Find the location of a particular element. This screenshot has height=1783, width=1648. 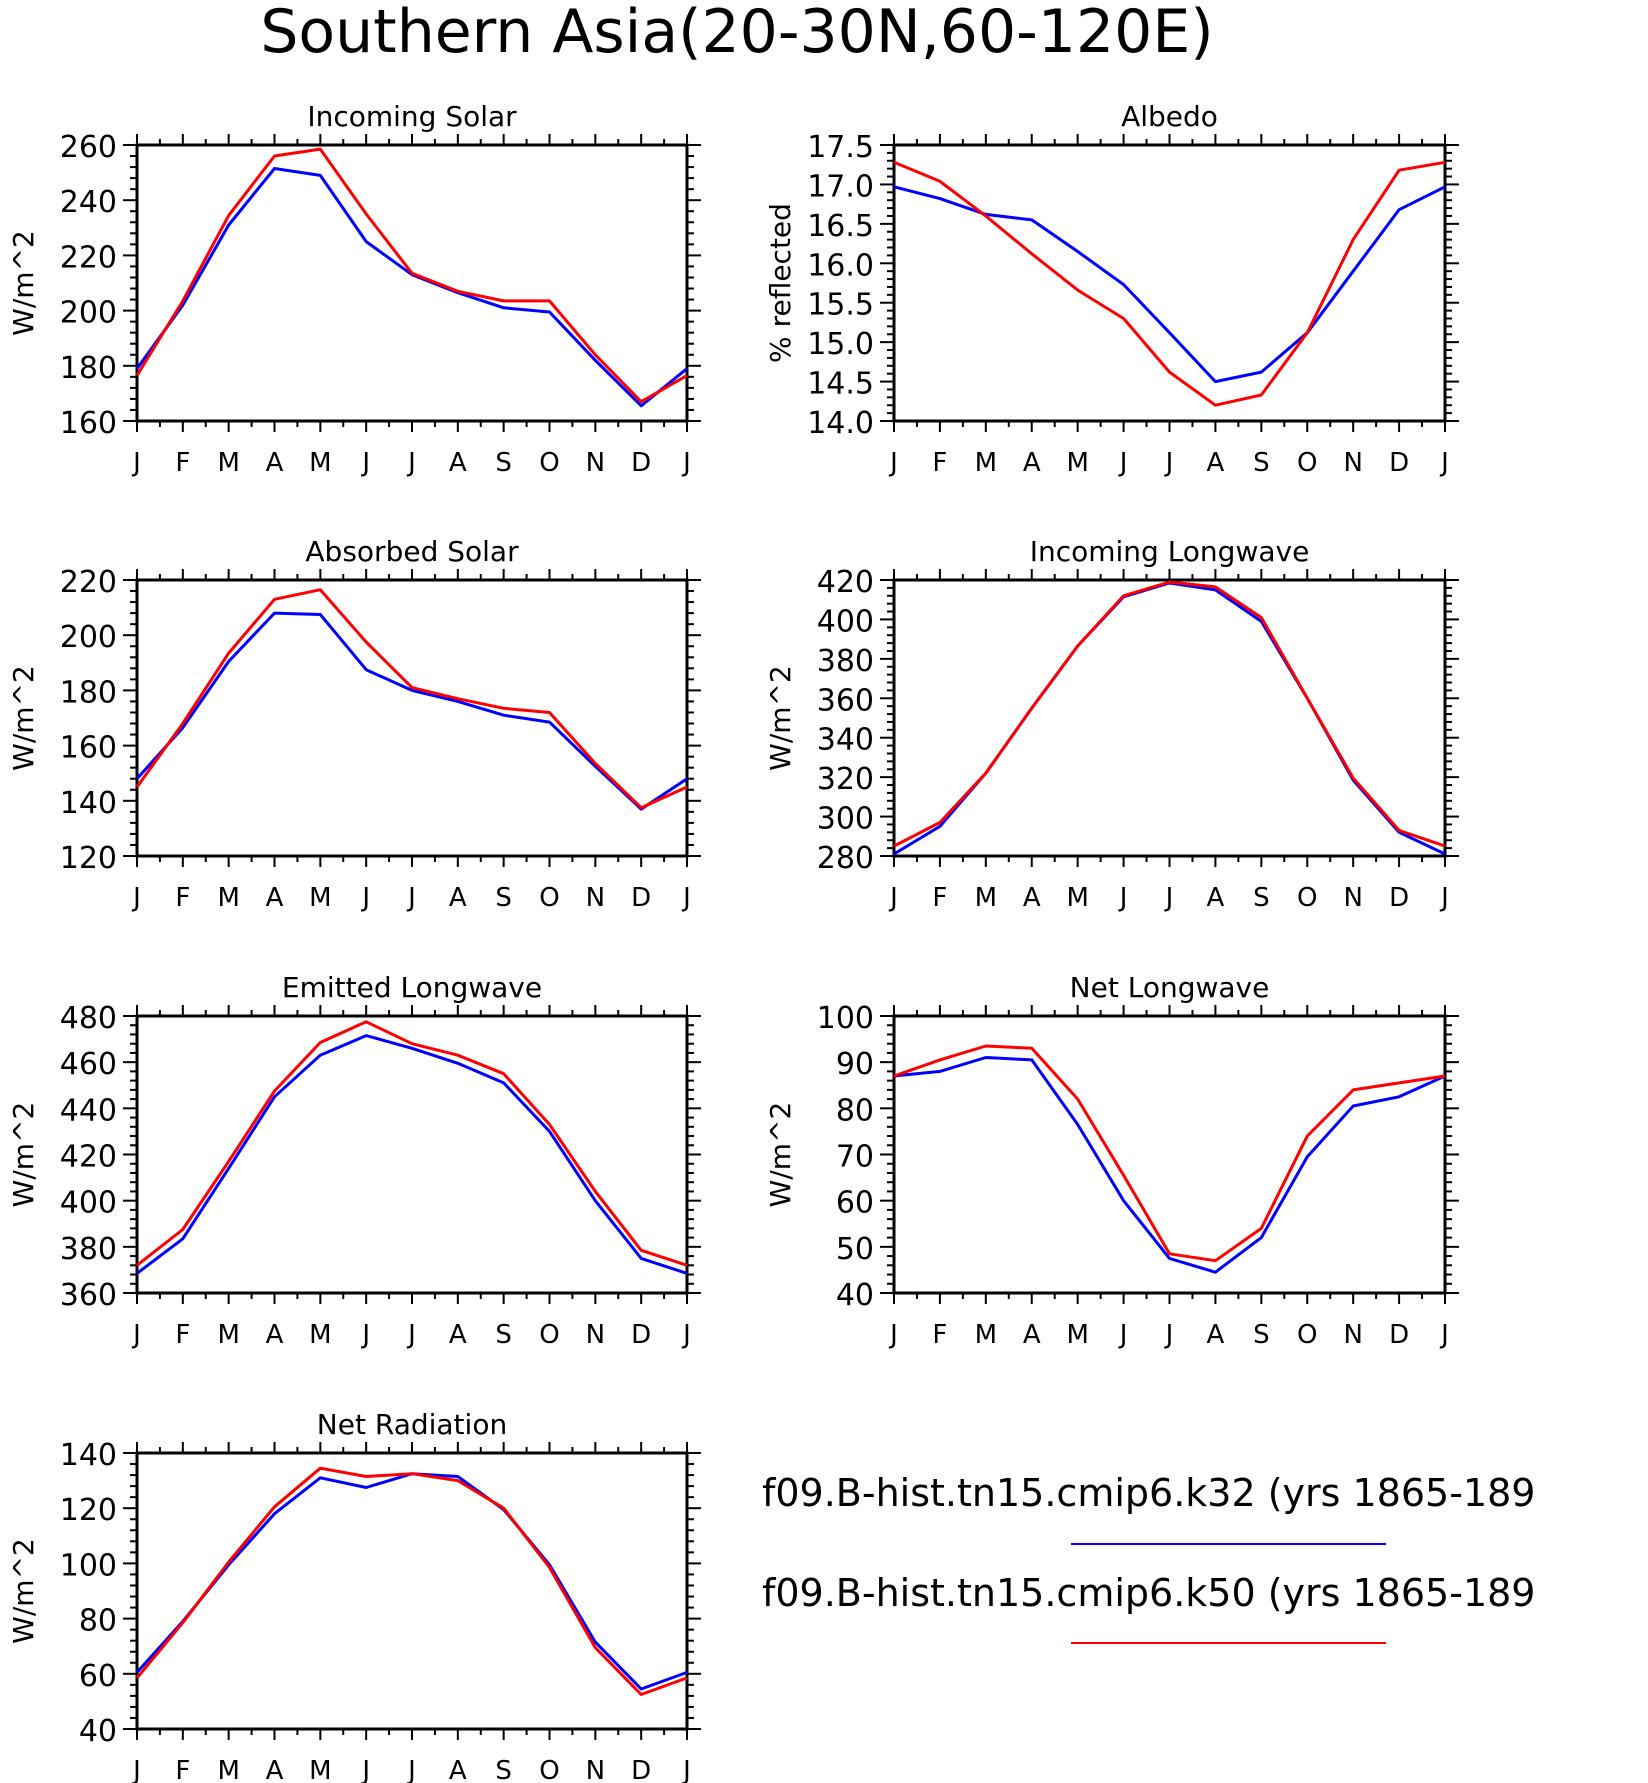

y-tick-label: 340 is located at coordinates (845, 740).